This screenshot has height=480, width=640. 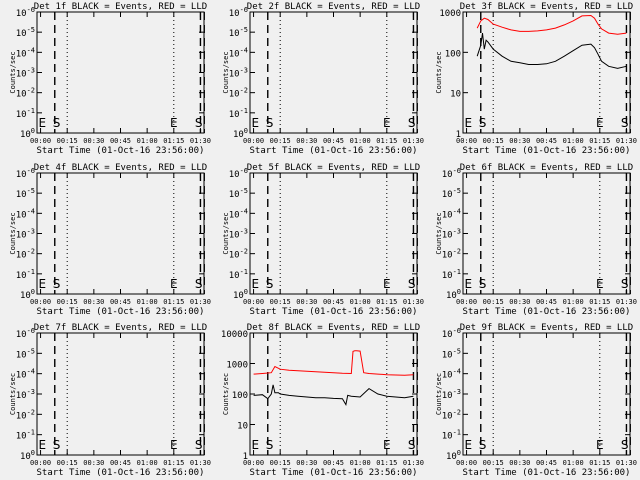 What do you see at coordinates (120, 7) in the screenshot?
I see `panel-title: Det 1f BLACK = Events, RED = LLD` at bounding box center [120, 7].